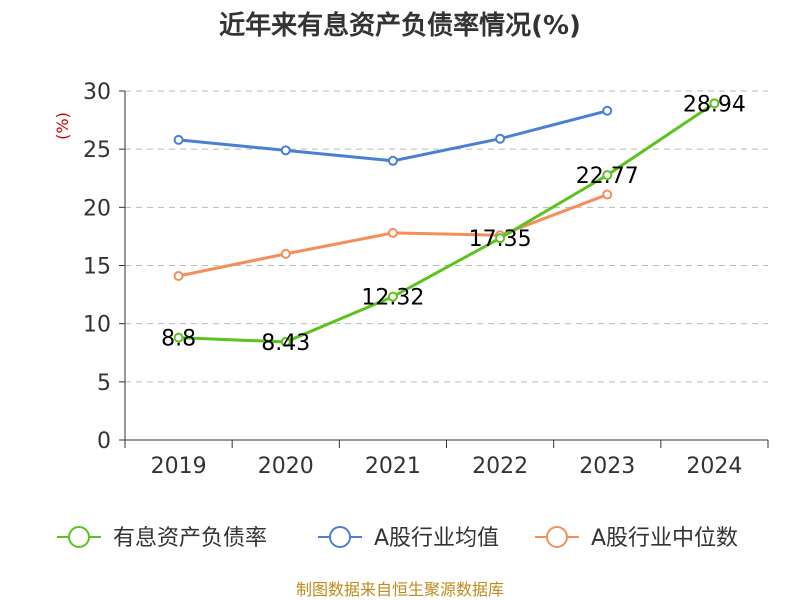 This screenshot has height=600, width=800. I want to click on y-tick-label: 20, so click(97, 208).